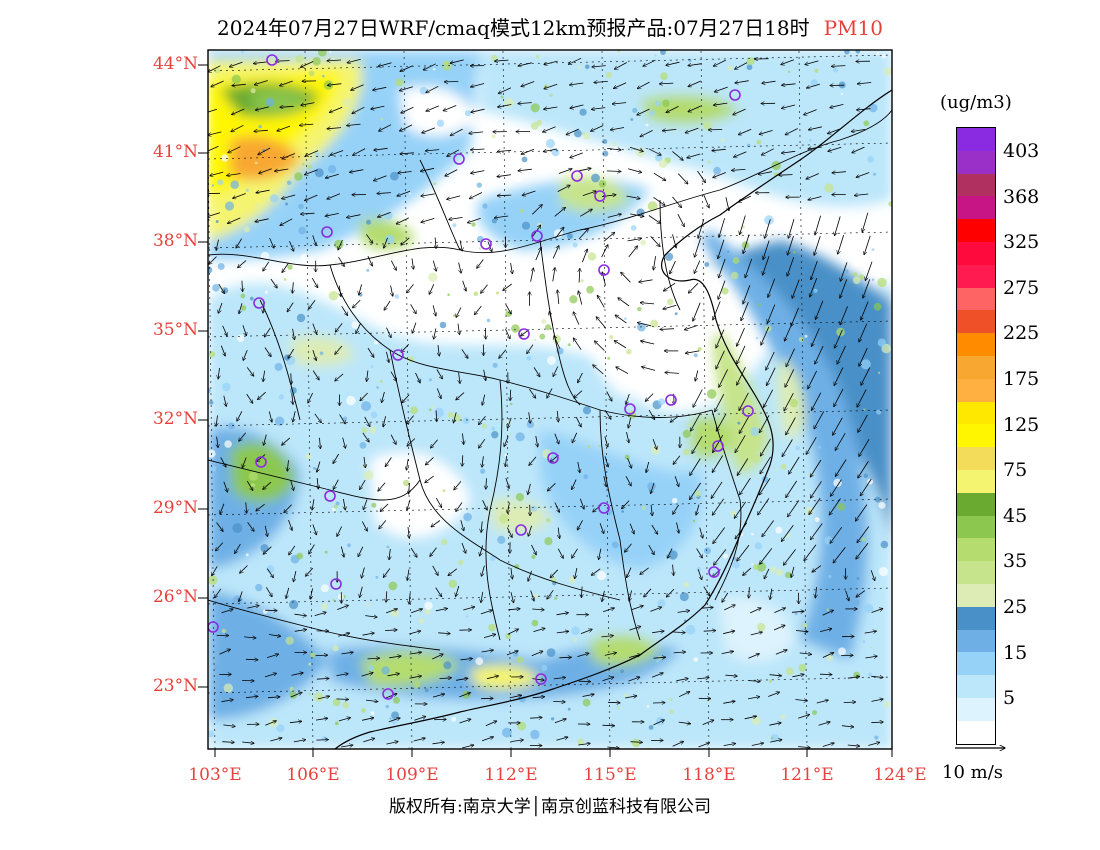 Image resolution: width=1100 pixels, height=850 pixels. Describe the element at coordinates (313, 775) in the screenshot. I see `lon-label: 106°E` at that location.